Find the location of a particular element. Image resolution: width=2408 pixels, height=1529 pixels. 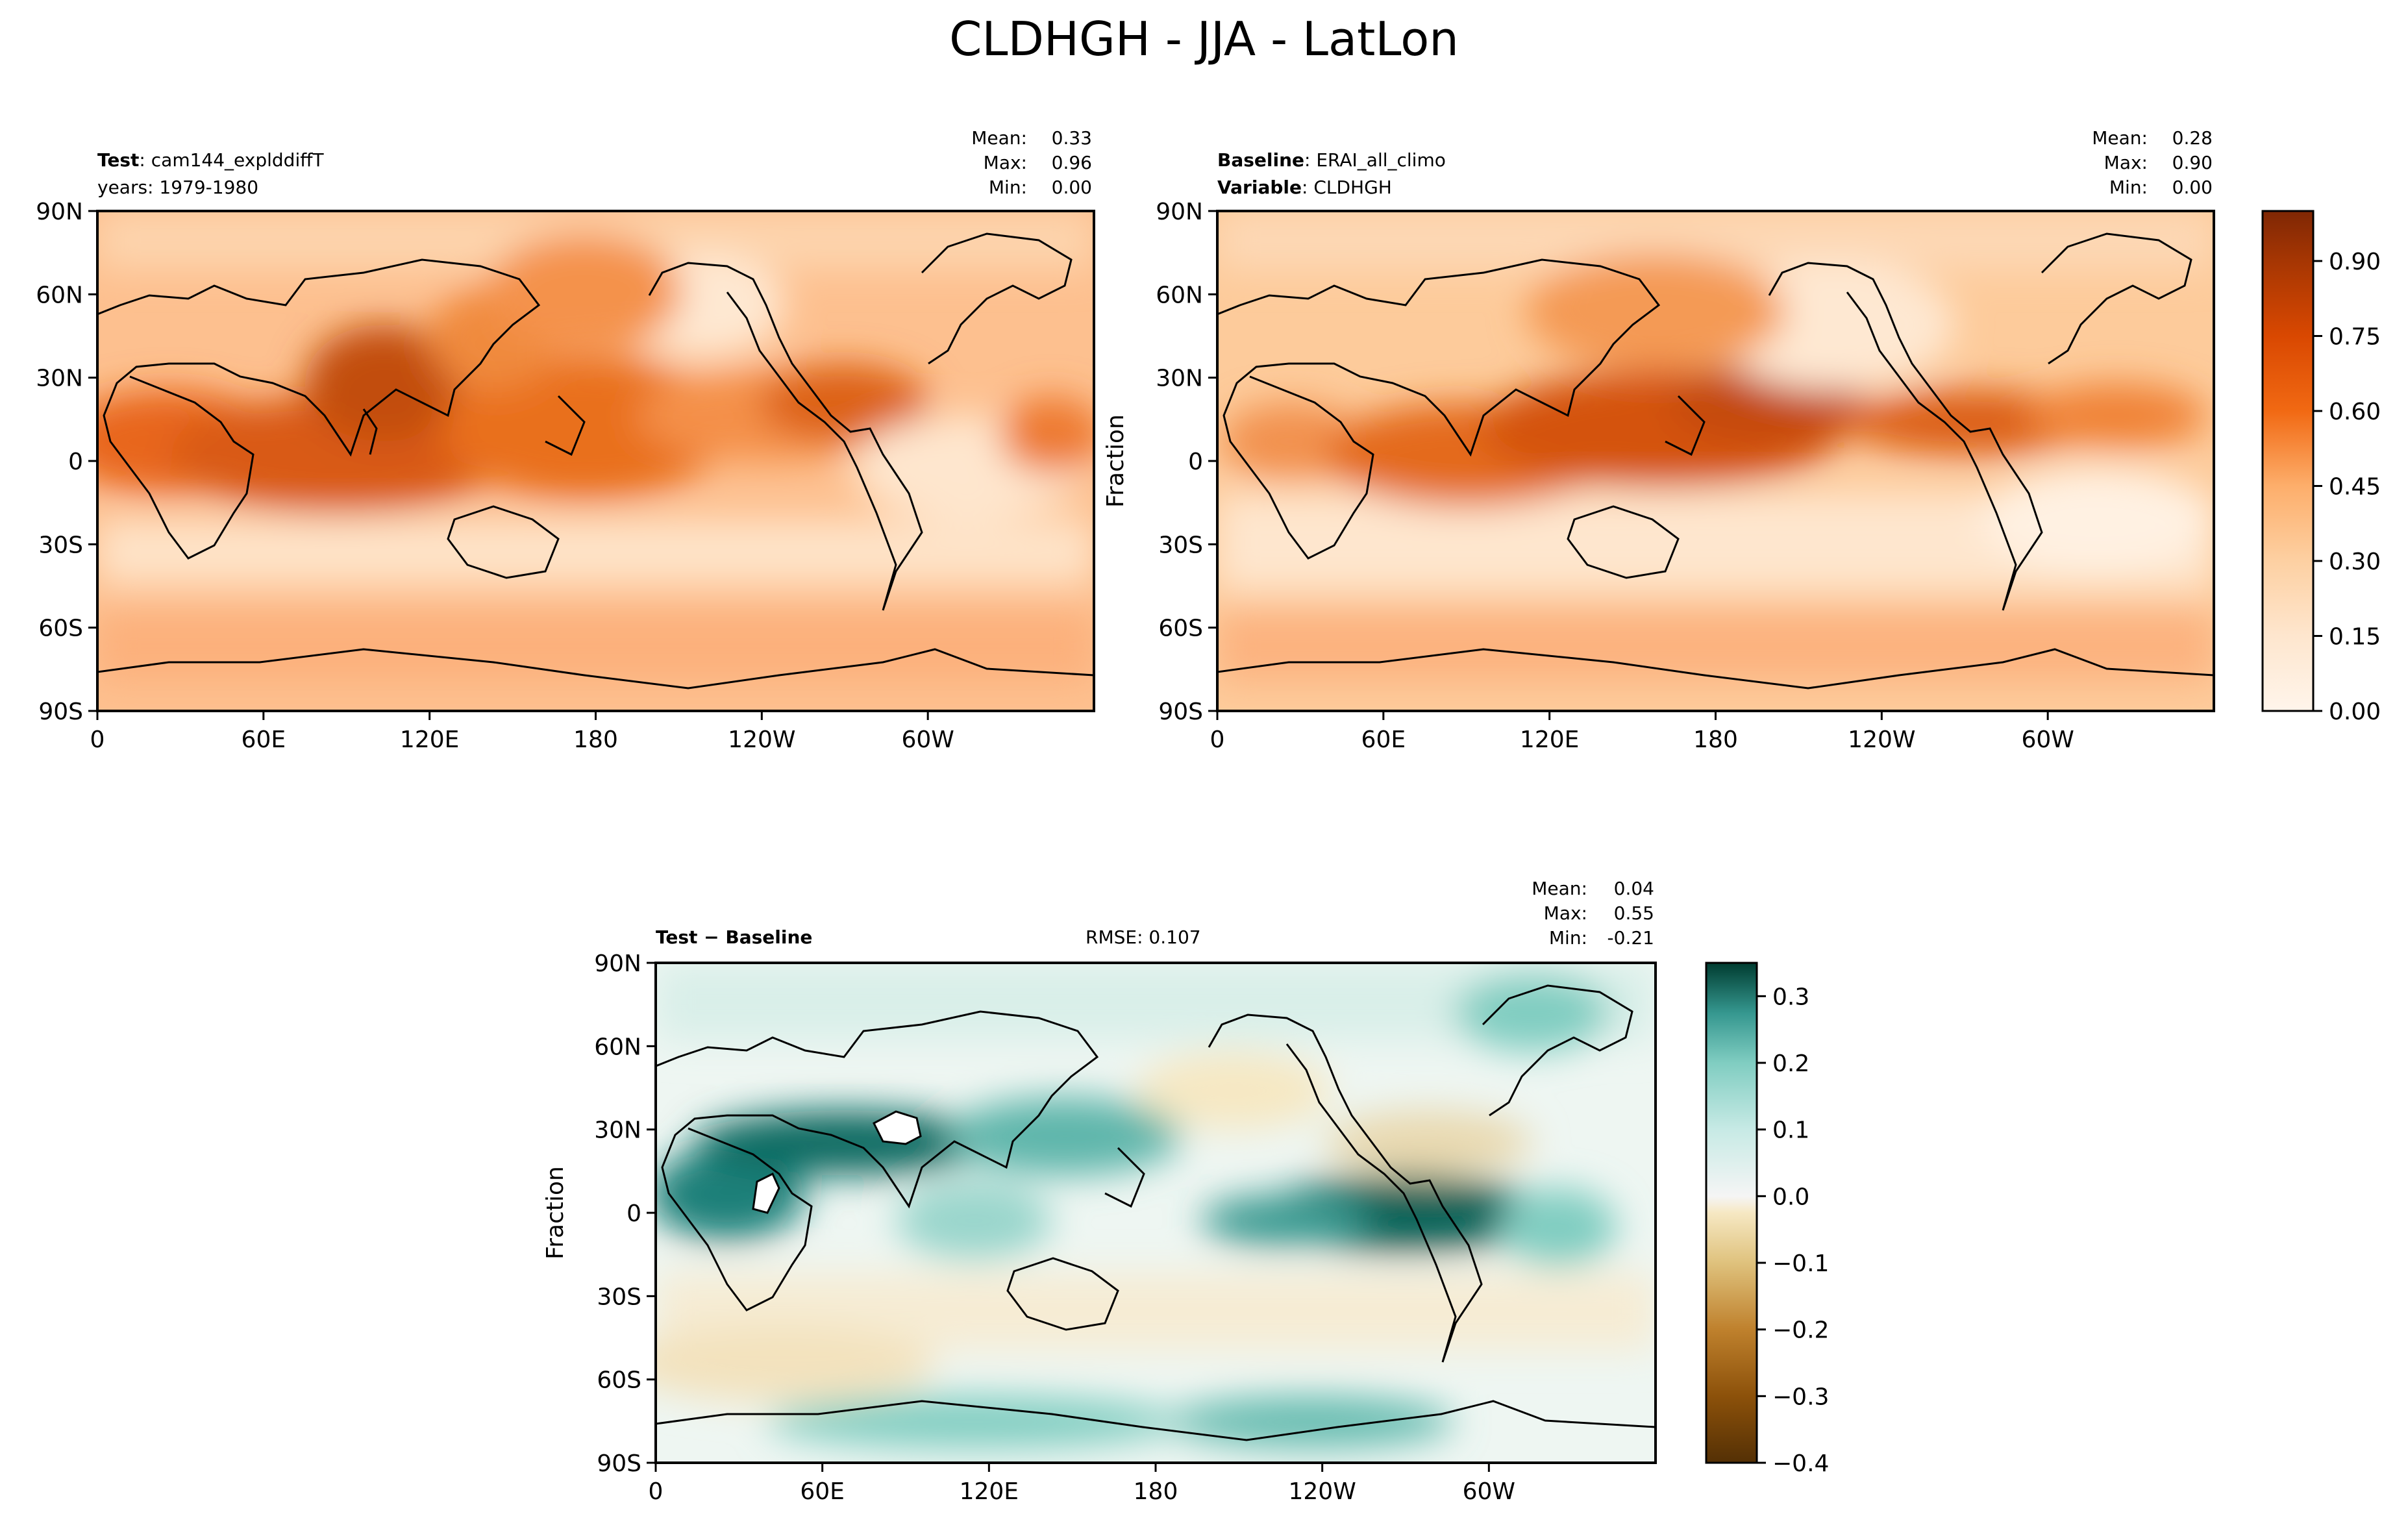

baseline-ticks: 0 60E 120E 180 120W 60W 90N 60N 30N 0 30S 60S 90S is located at coordinates (1615, 476).